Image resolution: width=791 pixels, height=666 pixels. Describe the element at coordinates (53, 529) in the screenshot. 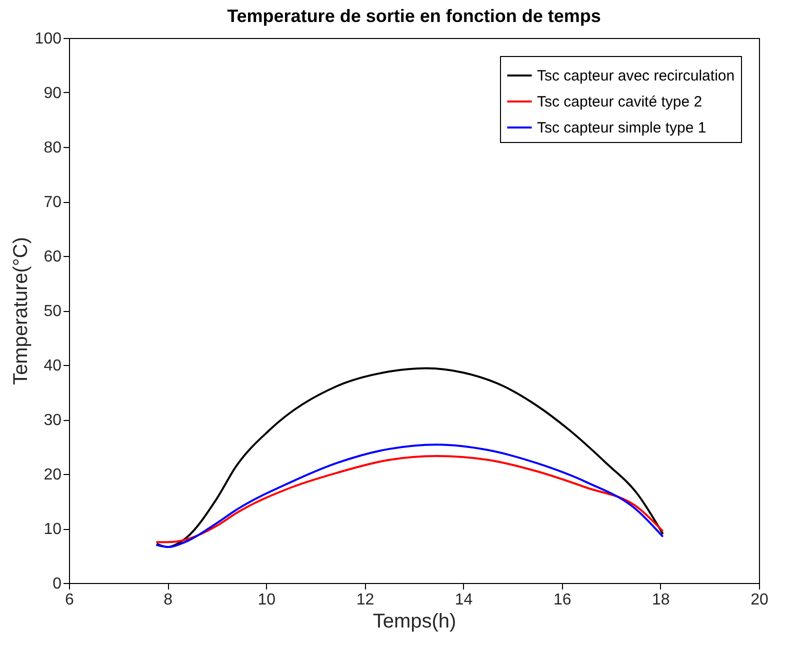

I see `y-tick-label: 10` at that location.